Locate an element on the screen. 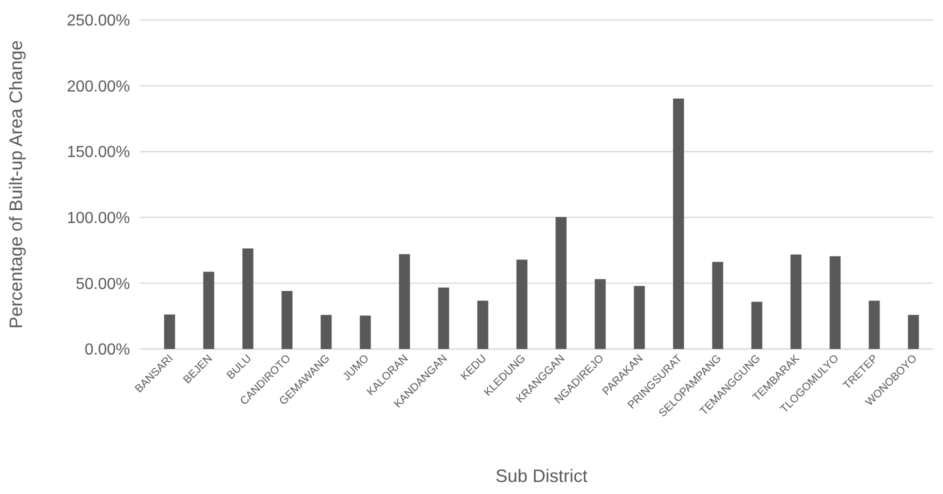 Image resolution: width=943 pixels, height=494 pixels. y-tick-label: 0.00% is located at coordinates (107, 350).